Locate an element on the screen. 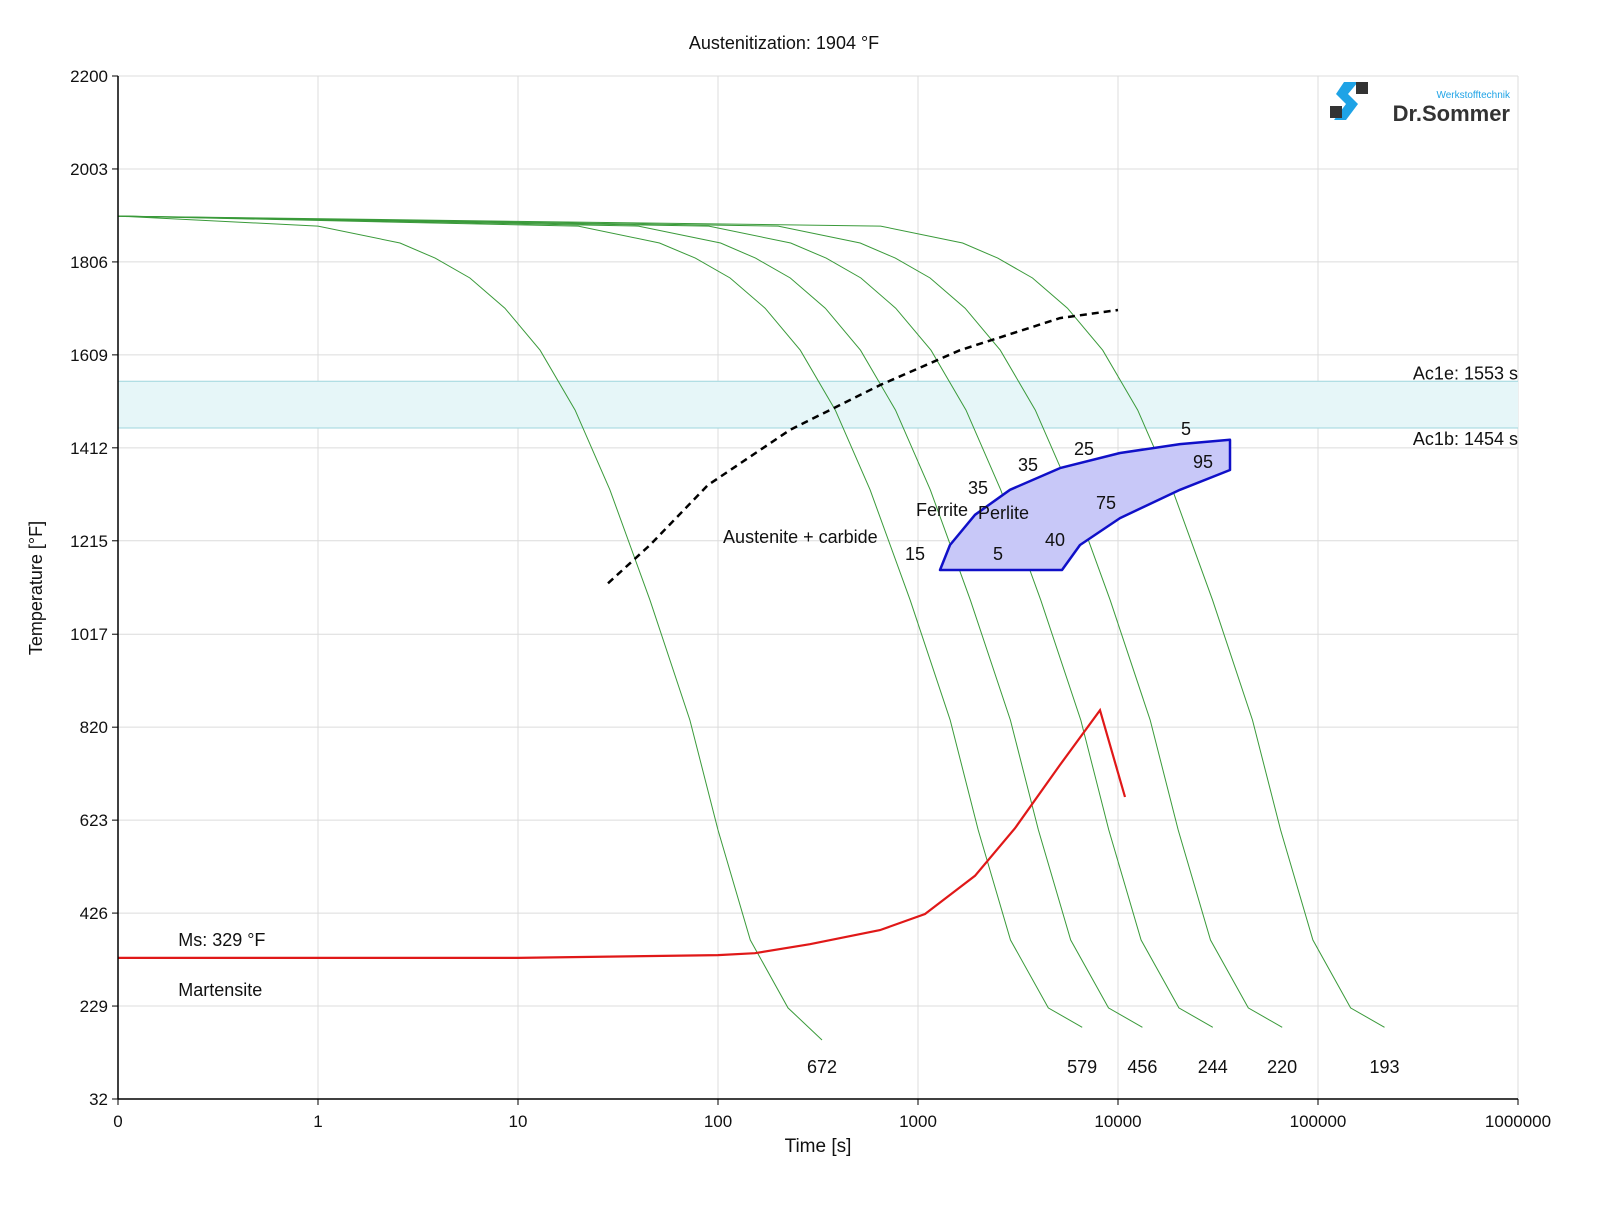 The height and width of the screenshot is (1205, 1600). hardness-label: 456 is located at coordinates (1142, 1067).